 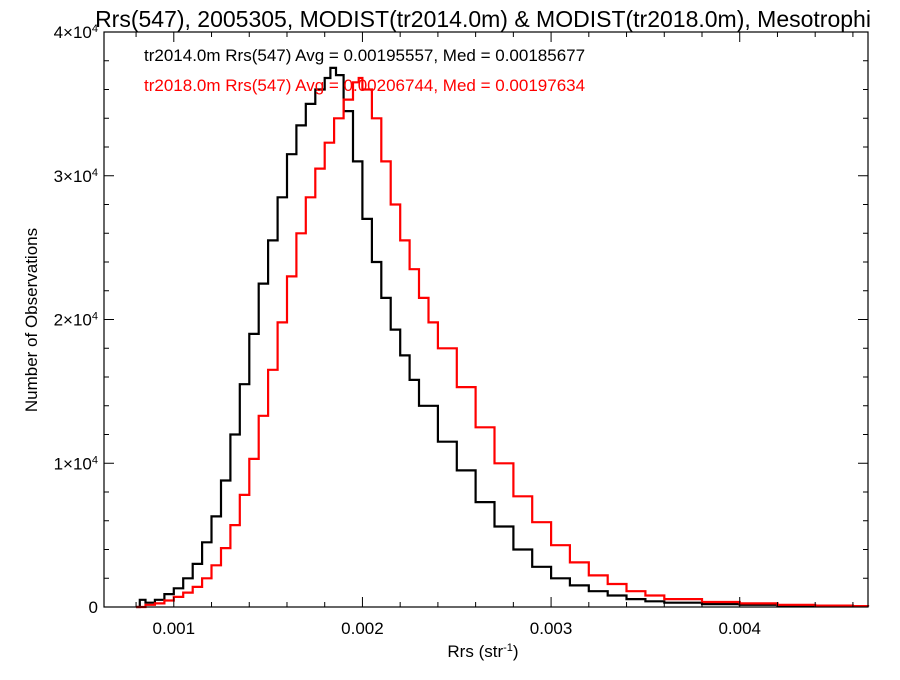 What do you see at coordinates (508, 648) in the screenshot?
I see `x-axis-label-sup: -1` at bounding box center [508, 648].